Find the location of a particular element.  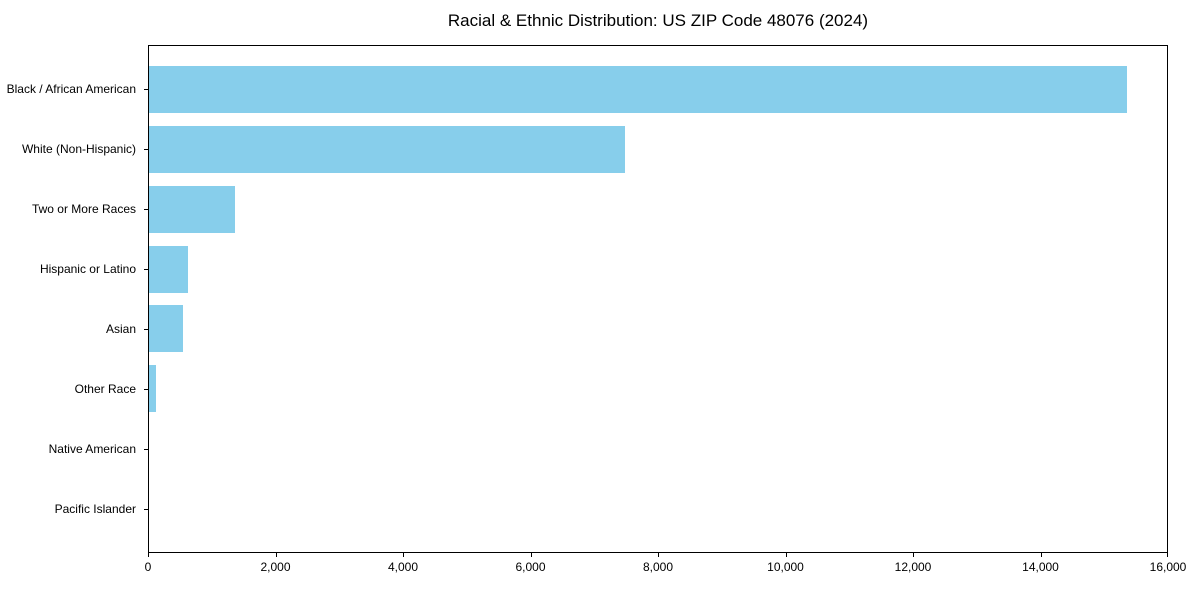

x-tick-label: 16,000 is located at coordinates (1168, 567).